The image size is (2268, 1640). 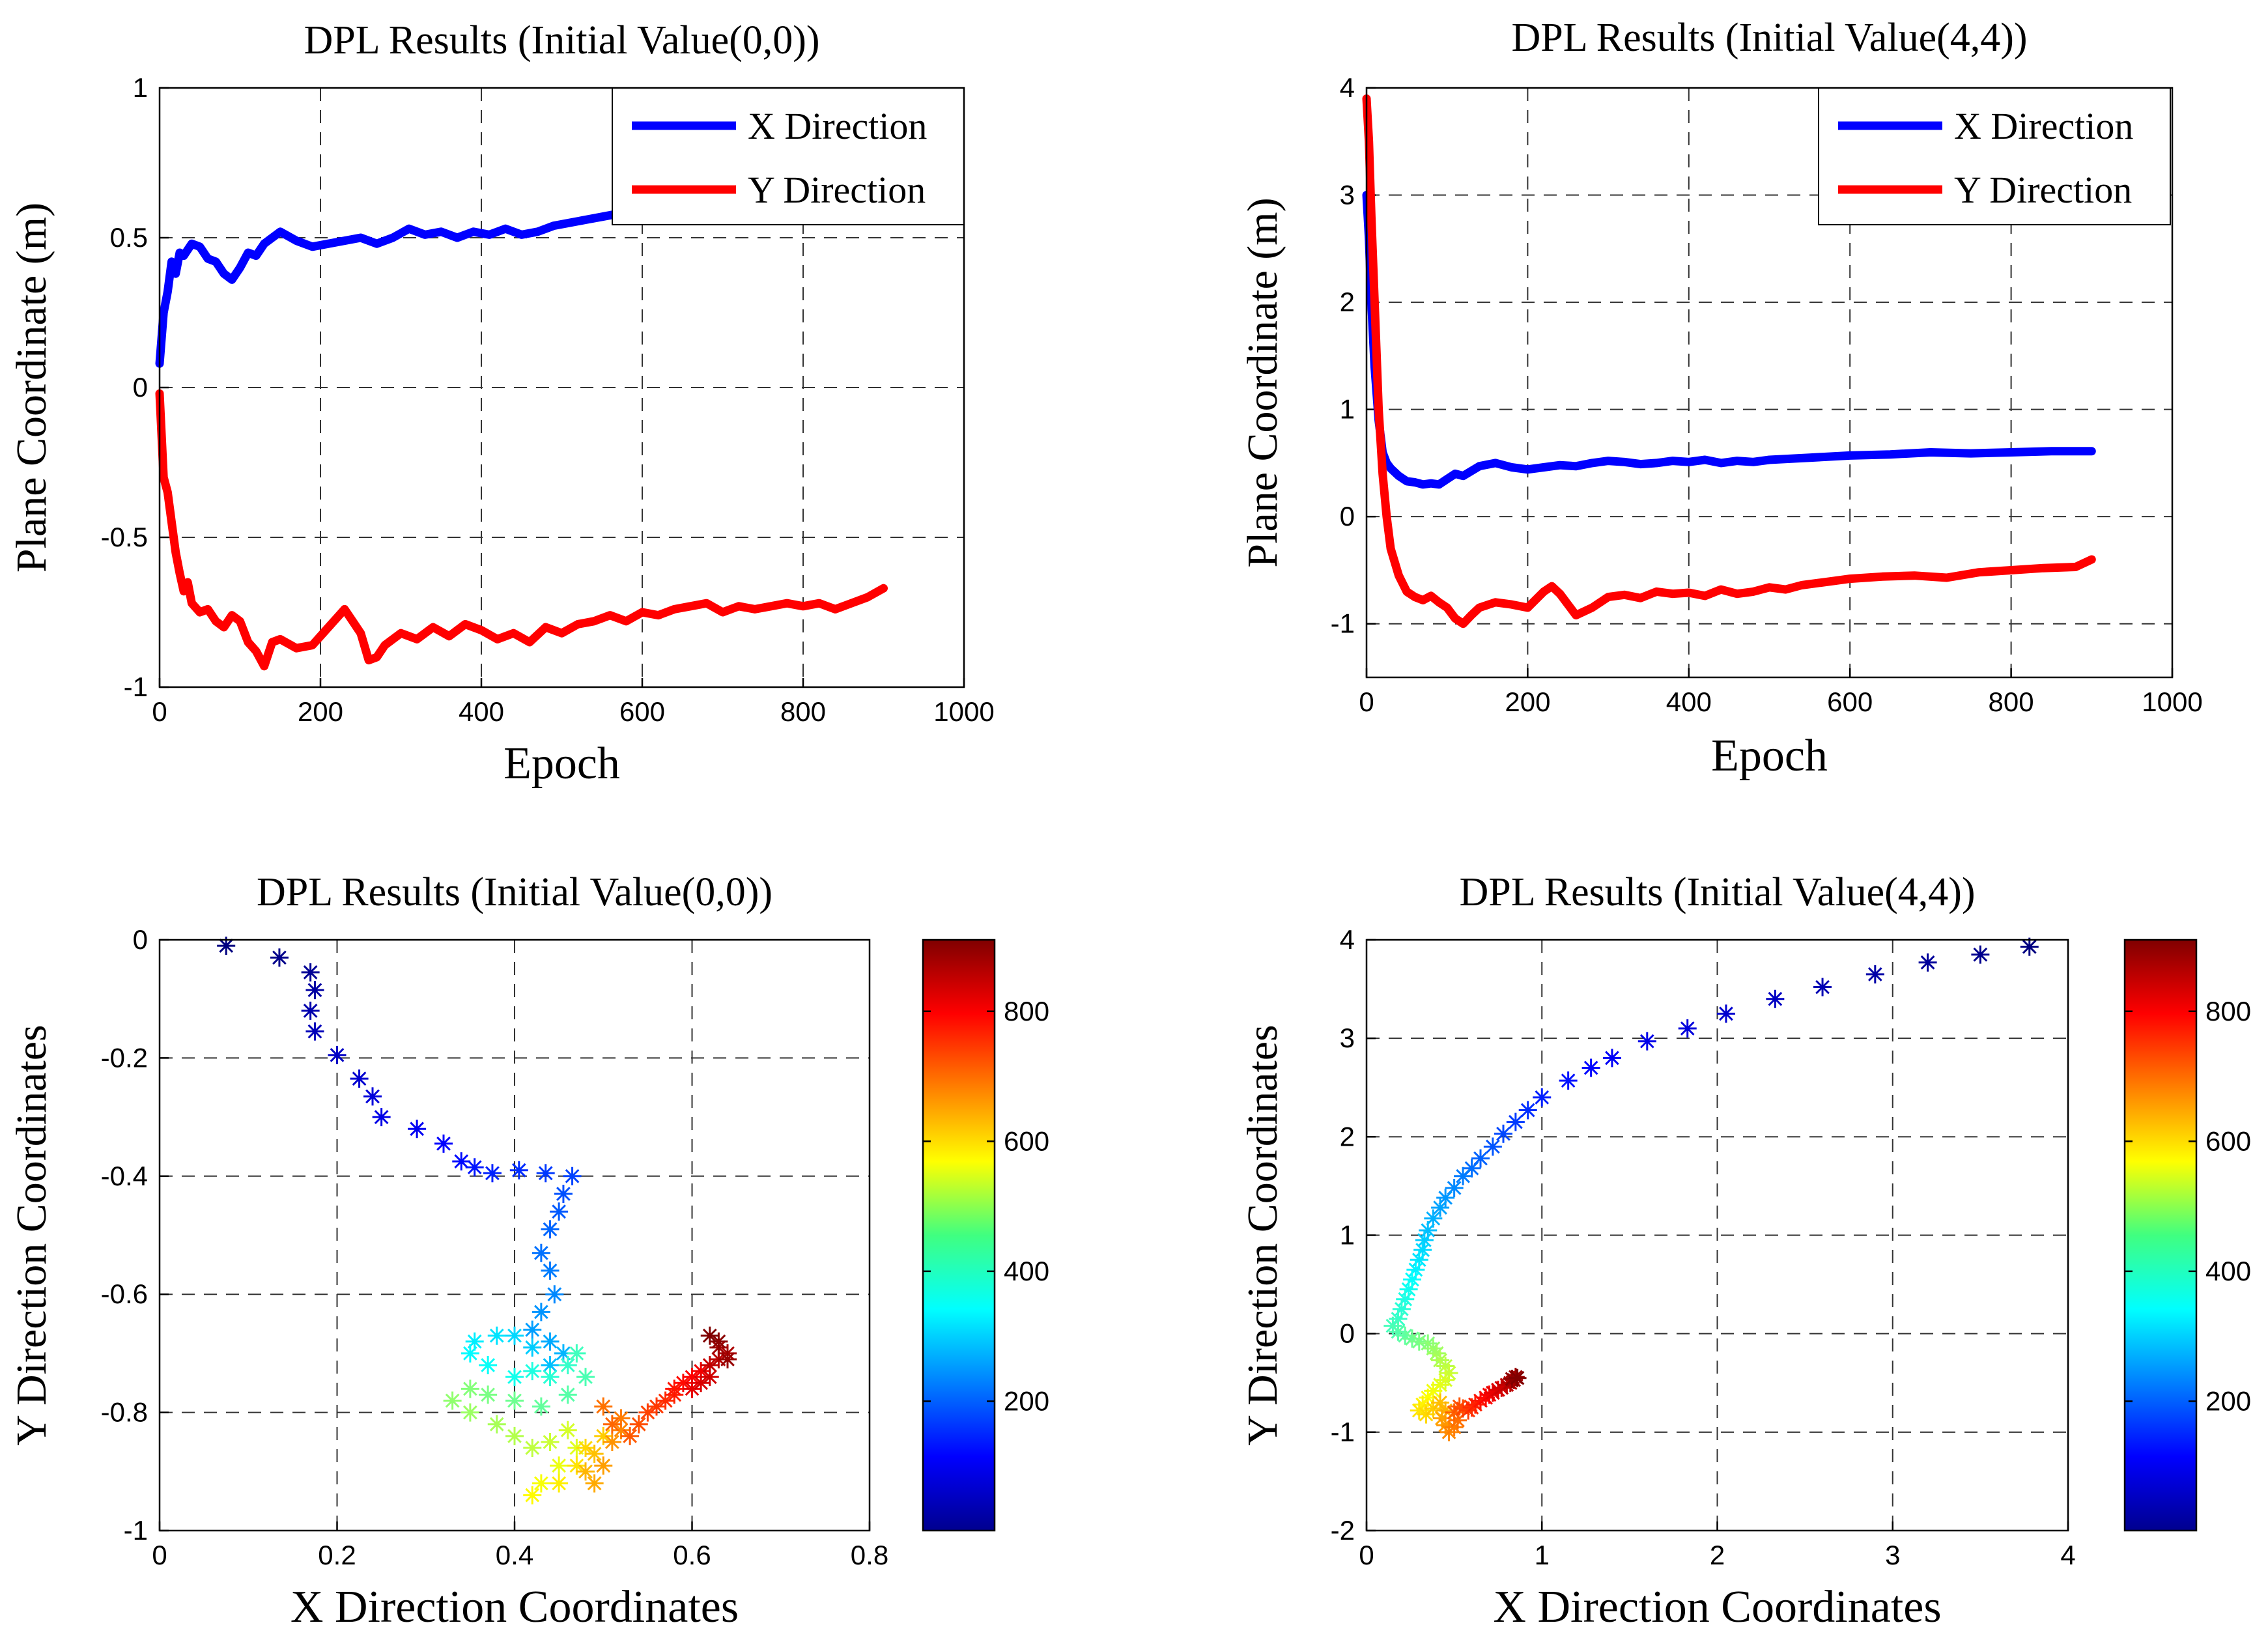 I want to click on chart-title: DPL Results (Initial Value(0,0)), so click(x=561, y=40).